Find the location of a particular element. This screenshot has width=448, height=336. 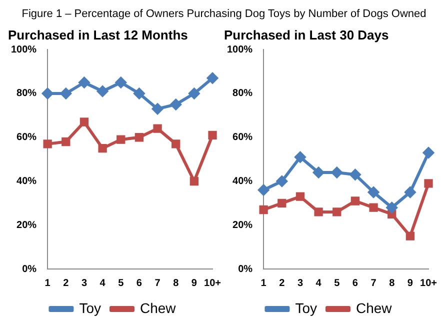

chart-title: Purchased in Last 12 Months is located at coordinates (98, 34).